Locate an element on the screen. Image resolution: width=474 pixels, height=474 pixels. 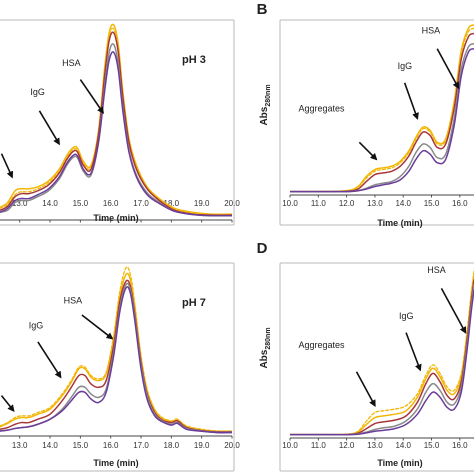
panel-letter-d: D is located at coordinates (262, 248).